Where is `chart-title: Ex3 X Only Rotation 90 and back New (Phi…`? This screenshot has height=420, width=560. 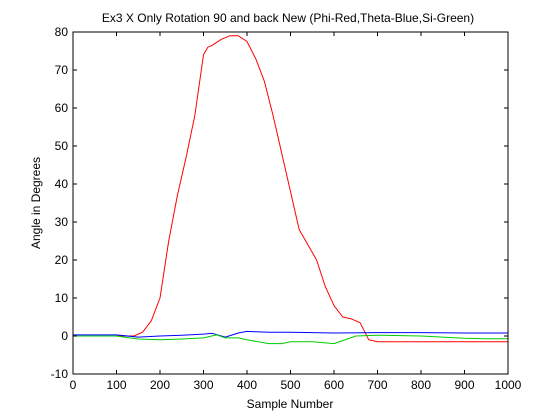
chart-title: Ex3 X Only Rotation 90 and back New (Phi… is located at coordinates (288, 18).